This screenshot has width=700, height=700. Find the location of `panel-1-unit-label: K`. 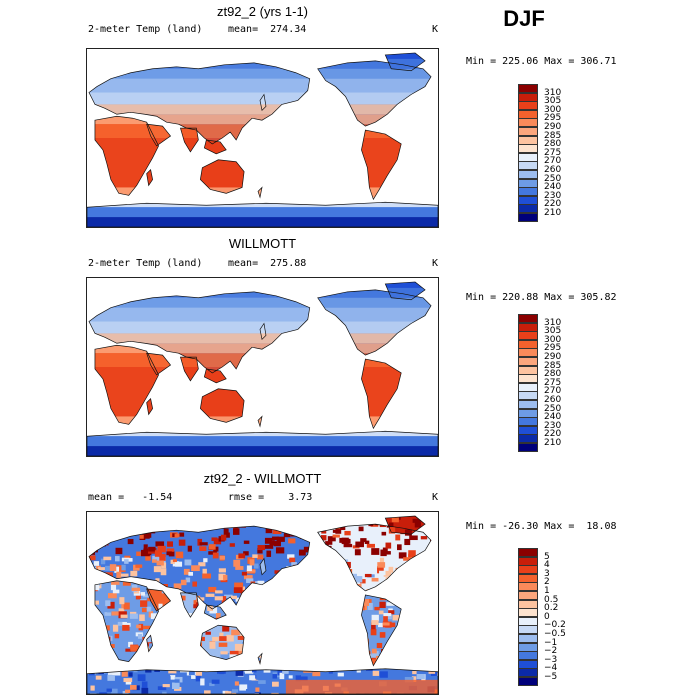

panel-1-unit-label: K is located at coordinates (435, 29).